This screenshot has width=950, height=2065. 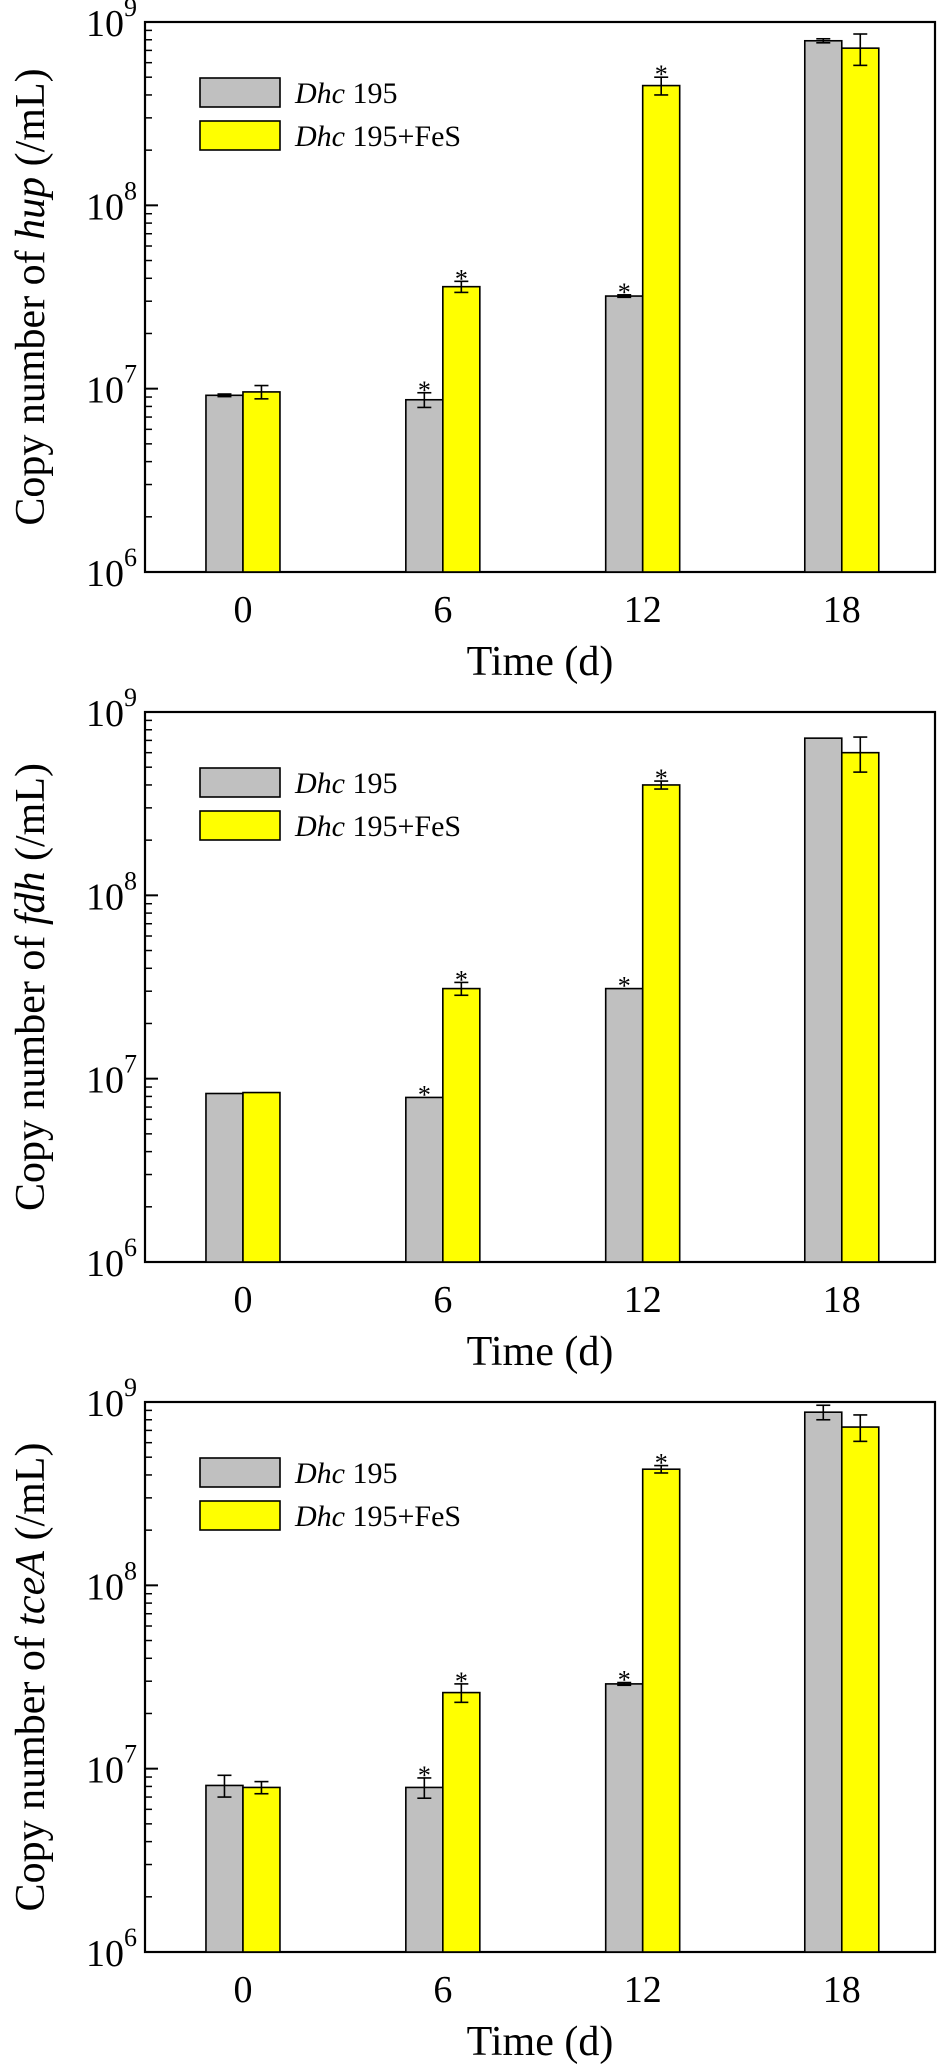 I want to click on y-axis-label: Copy number of fdh (/mL), so click(x=31, y=987).